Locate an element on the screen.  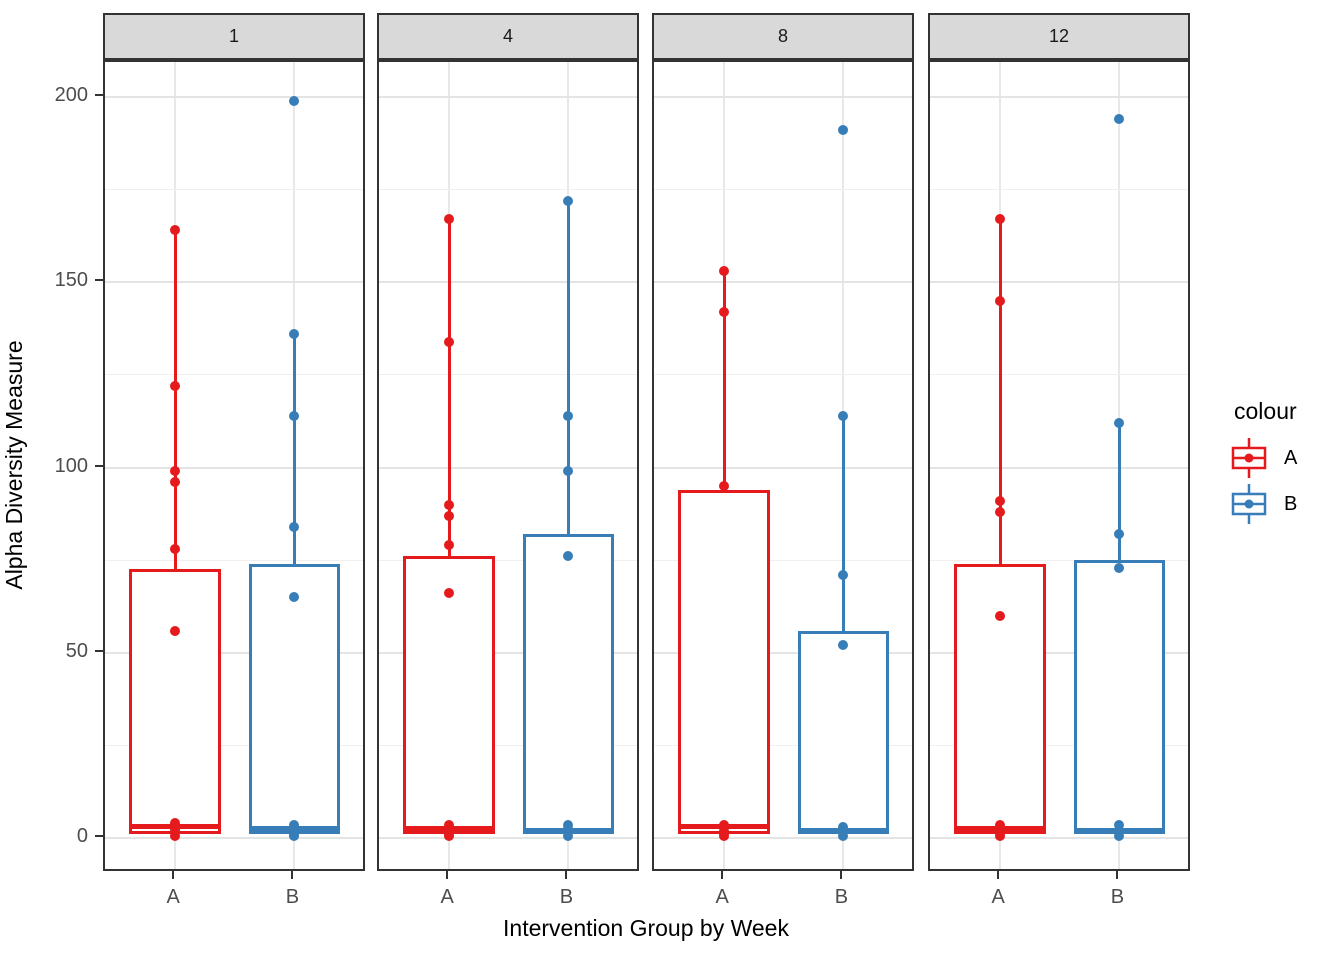
legend-label-B: B is located at coordinates (1291, 503).